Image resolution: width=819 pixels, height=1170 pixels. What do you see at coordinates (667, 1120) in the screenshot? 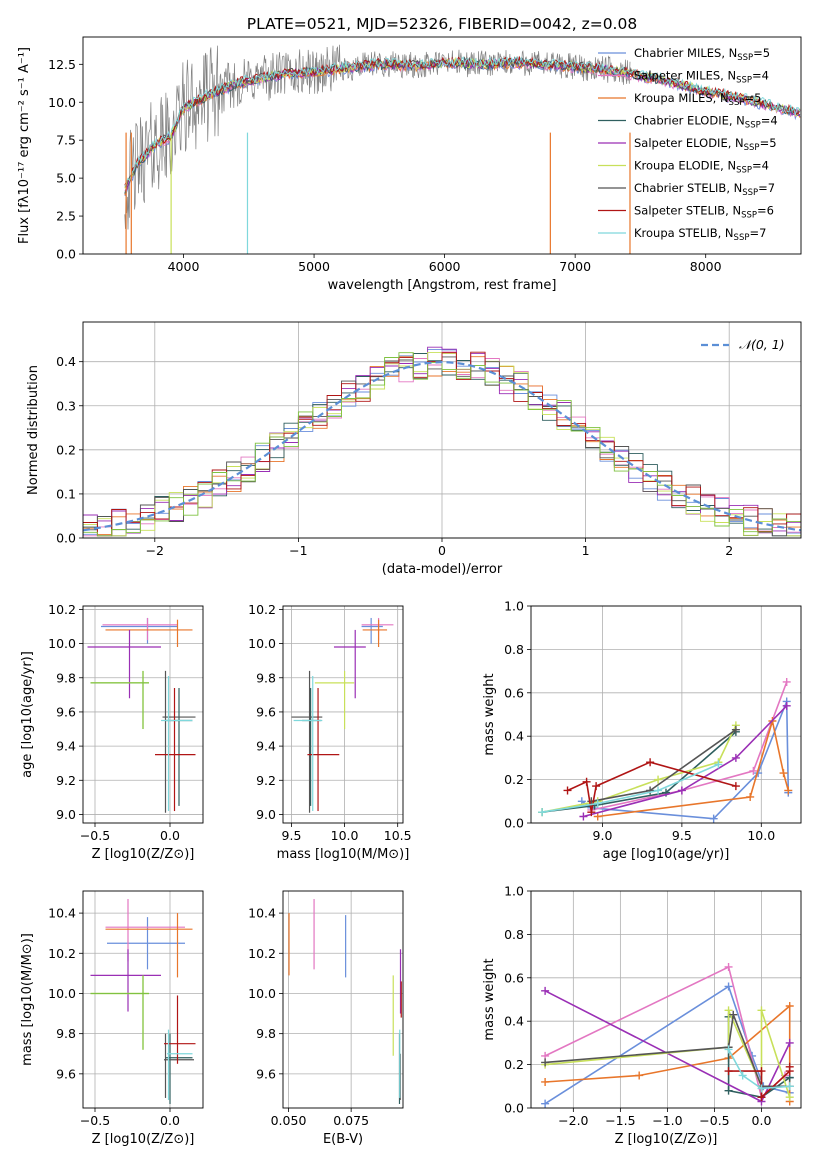
I see `x-tick-label: −1.0` at bounding box center [667, 1120].